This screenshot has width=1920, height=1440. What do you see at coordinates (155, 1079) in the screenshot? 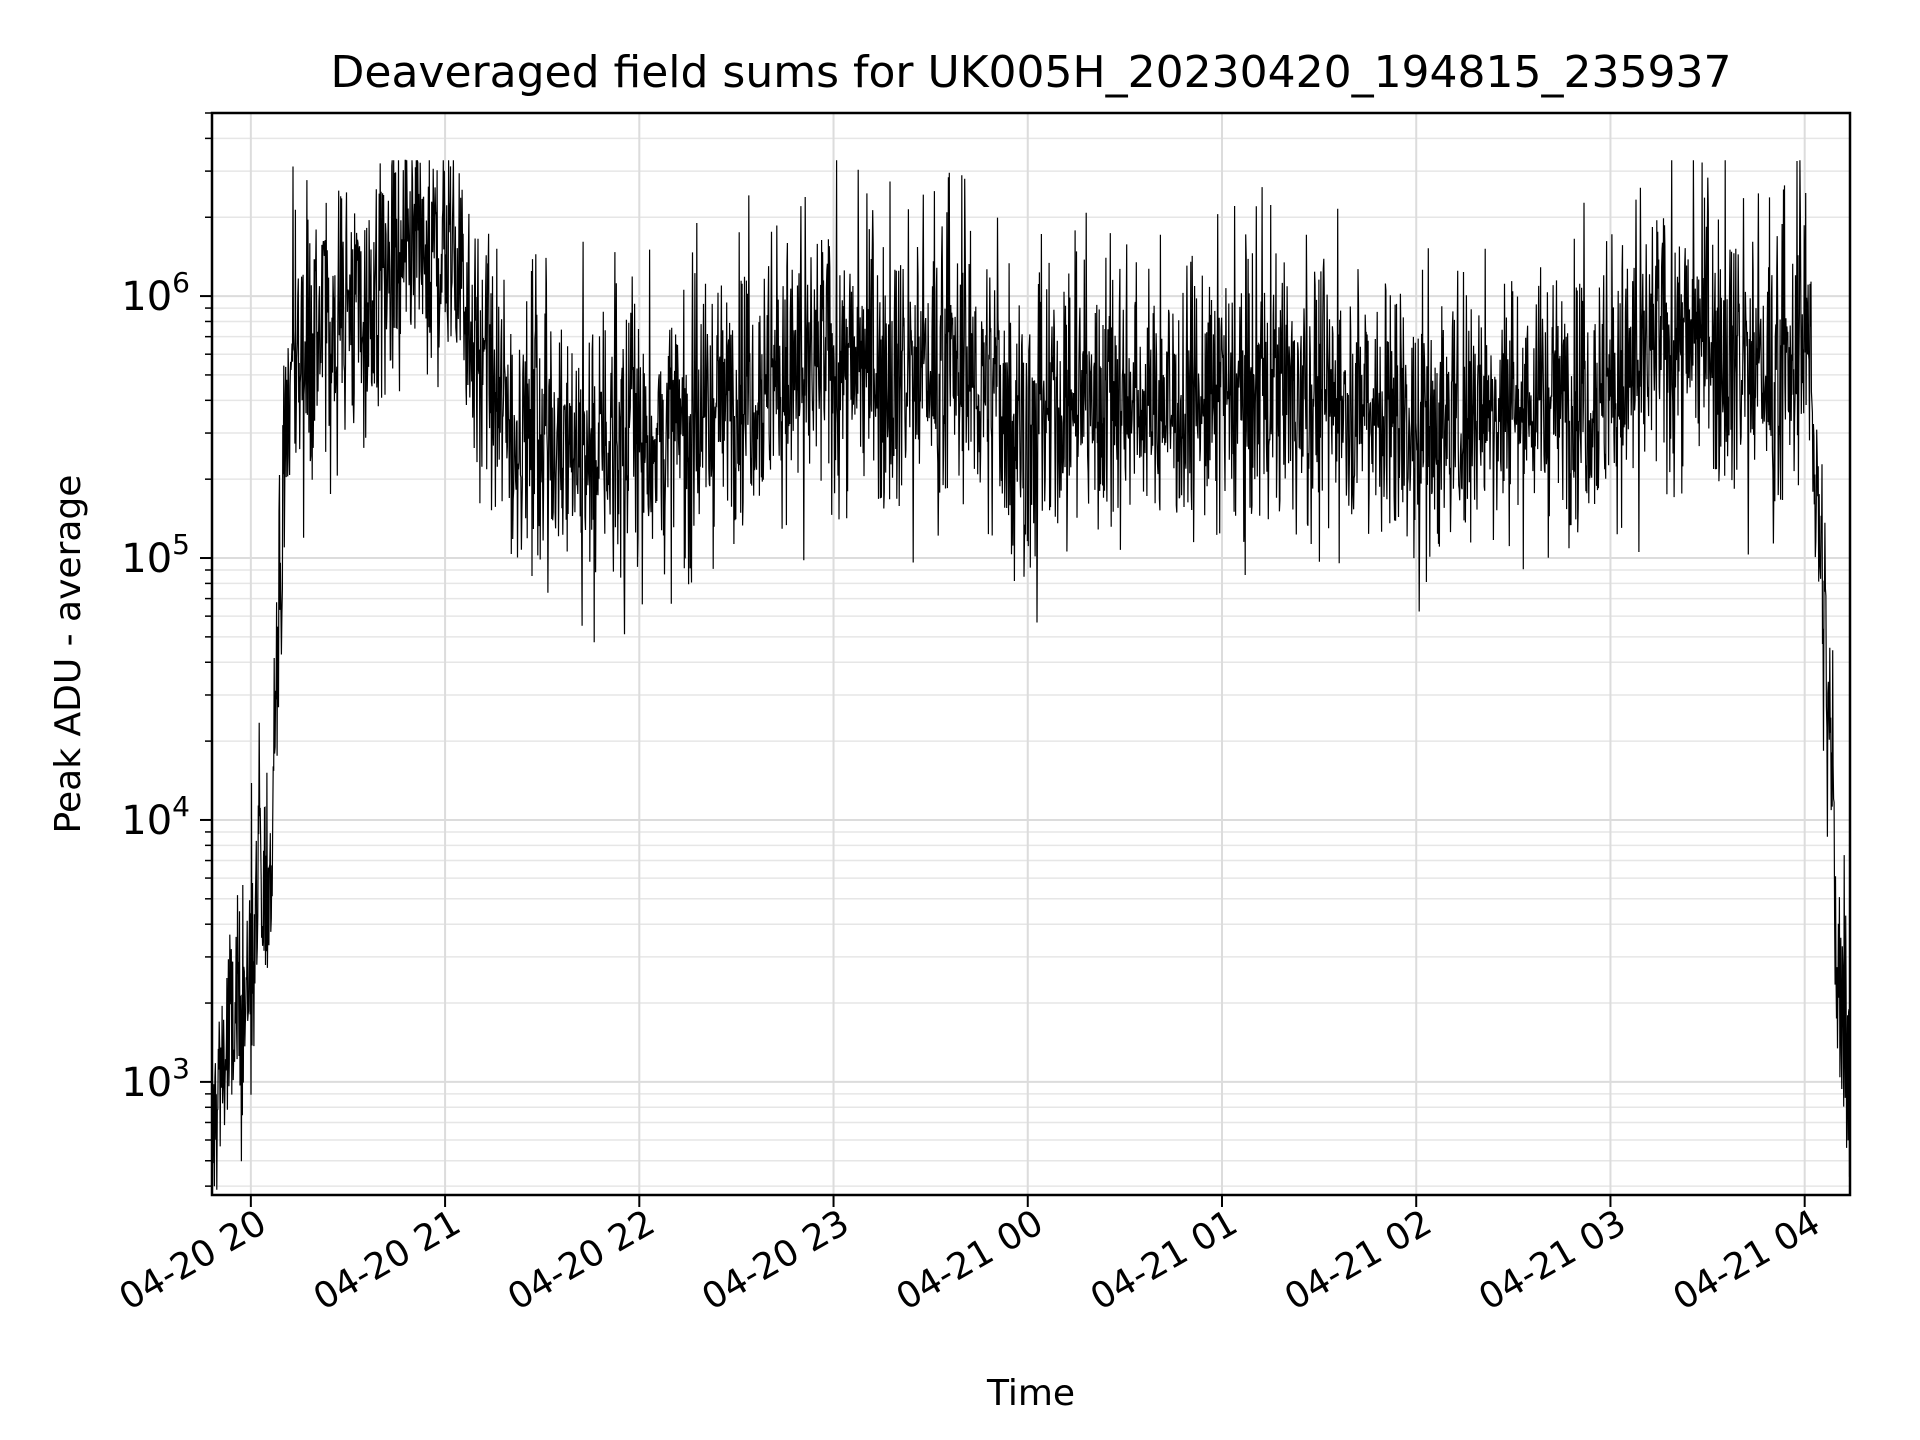
I see `y-tick-label: 10³` at bounding box center [155, 1079].